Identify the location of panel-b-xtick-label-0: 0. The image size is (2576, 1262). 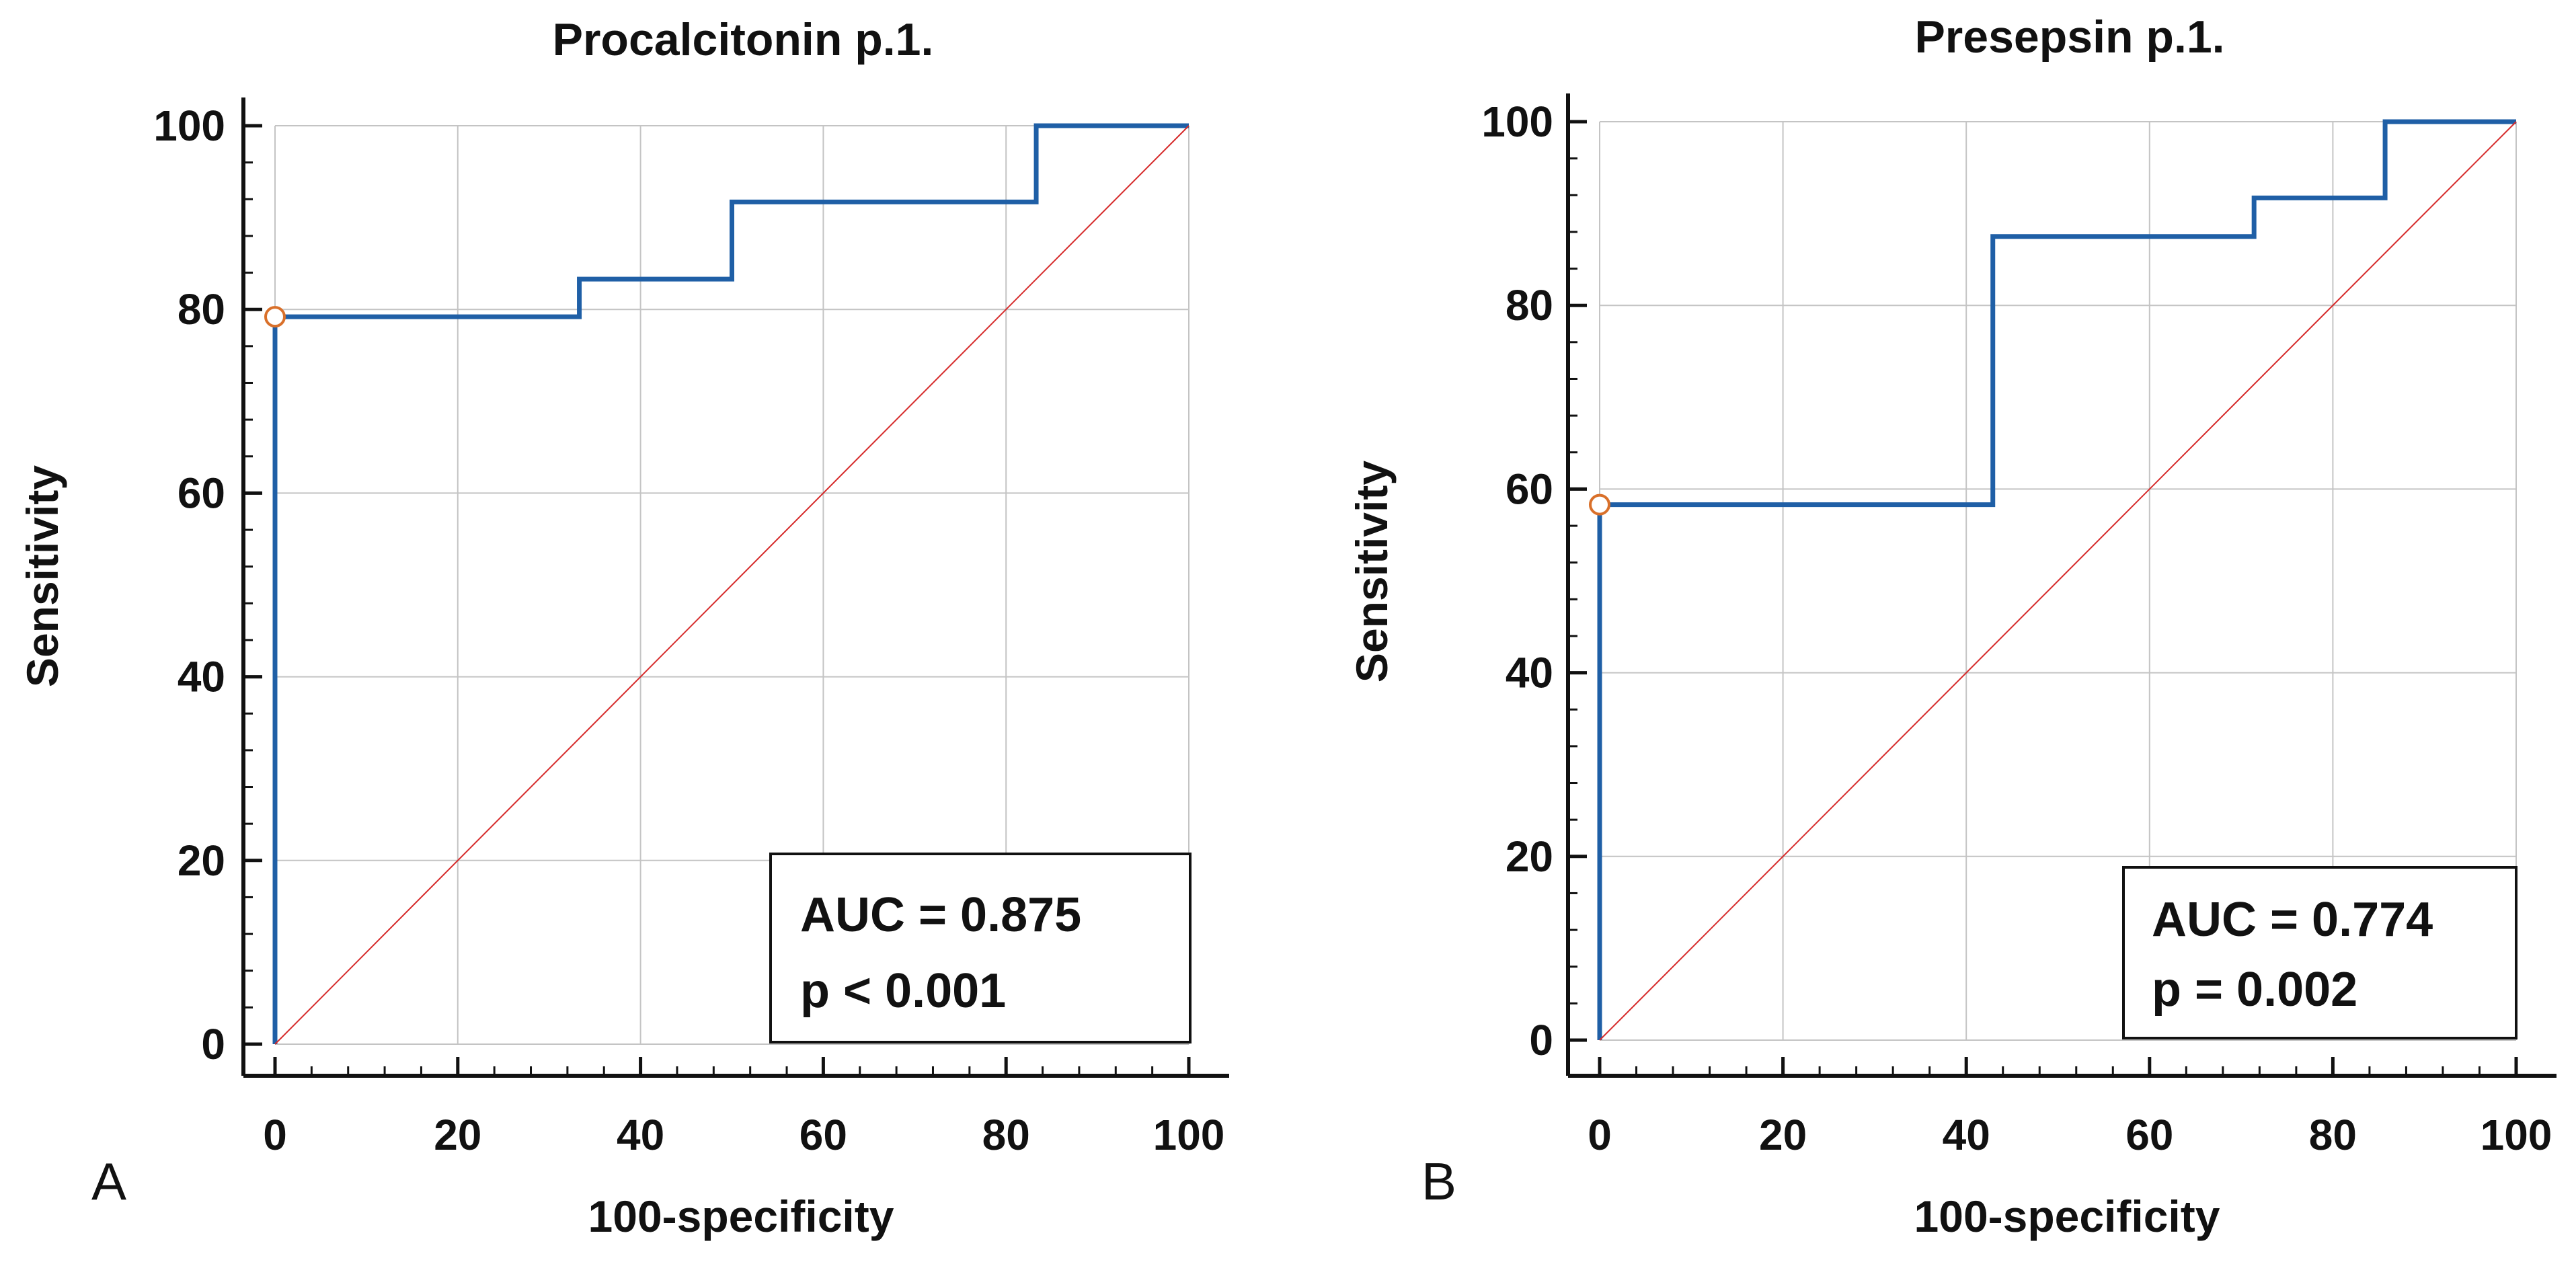
(1600, 1135).